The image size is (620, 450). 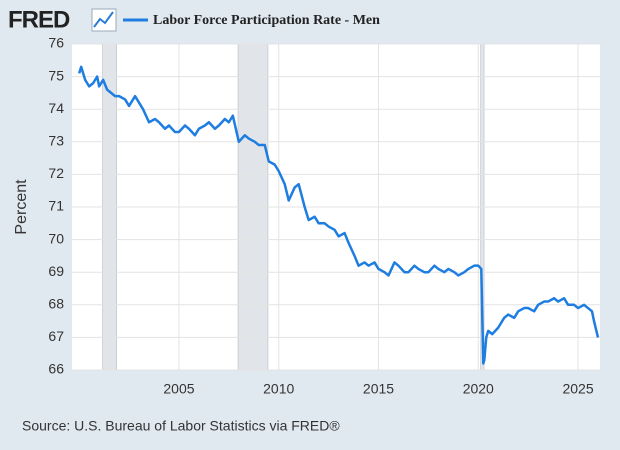 I want to click on y-tick-label: 71, so click(x=56, y=206).